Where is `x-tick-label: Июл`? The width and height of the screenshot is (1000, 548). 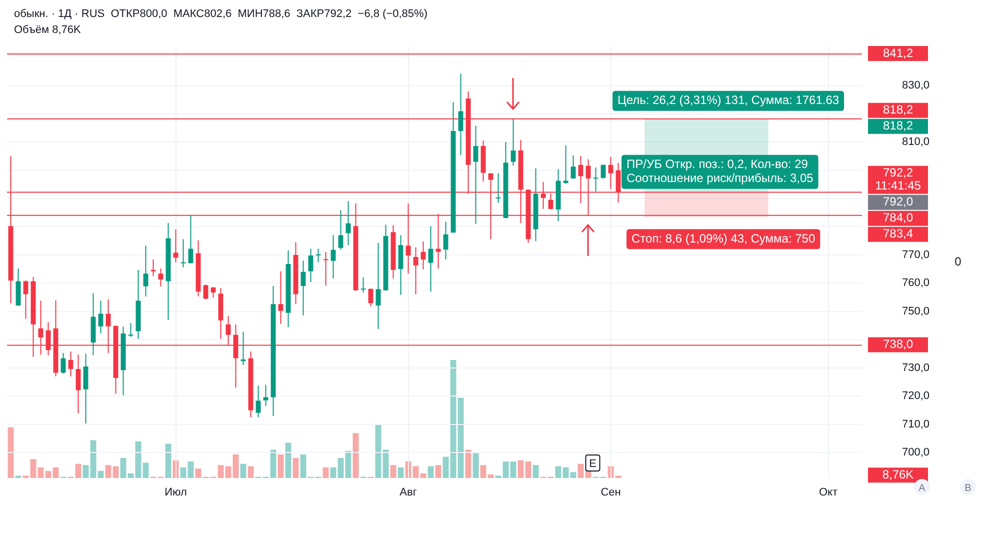
x-tick-label: Июл is located at coordinates (175, 492).